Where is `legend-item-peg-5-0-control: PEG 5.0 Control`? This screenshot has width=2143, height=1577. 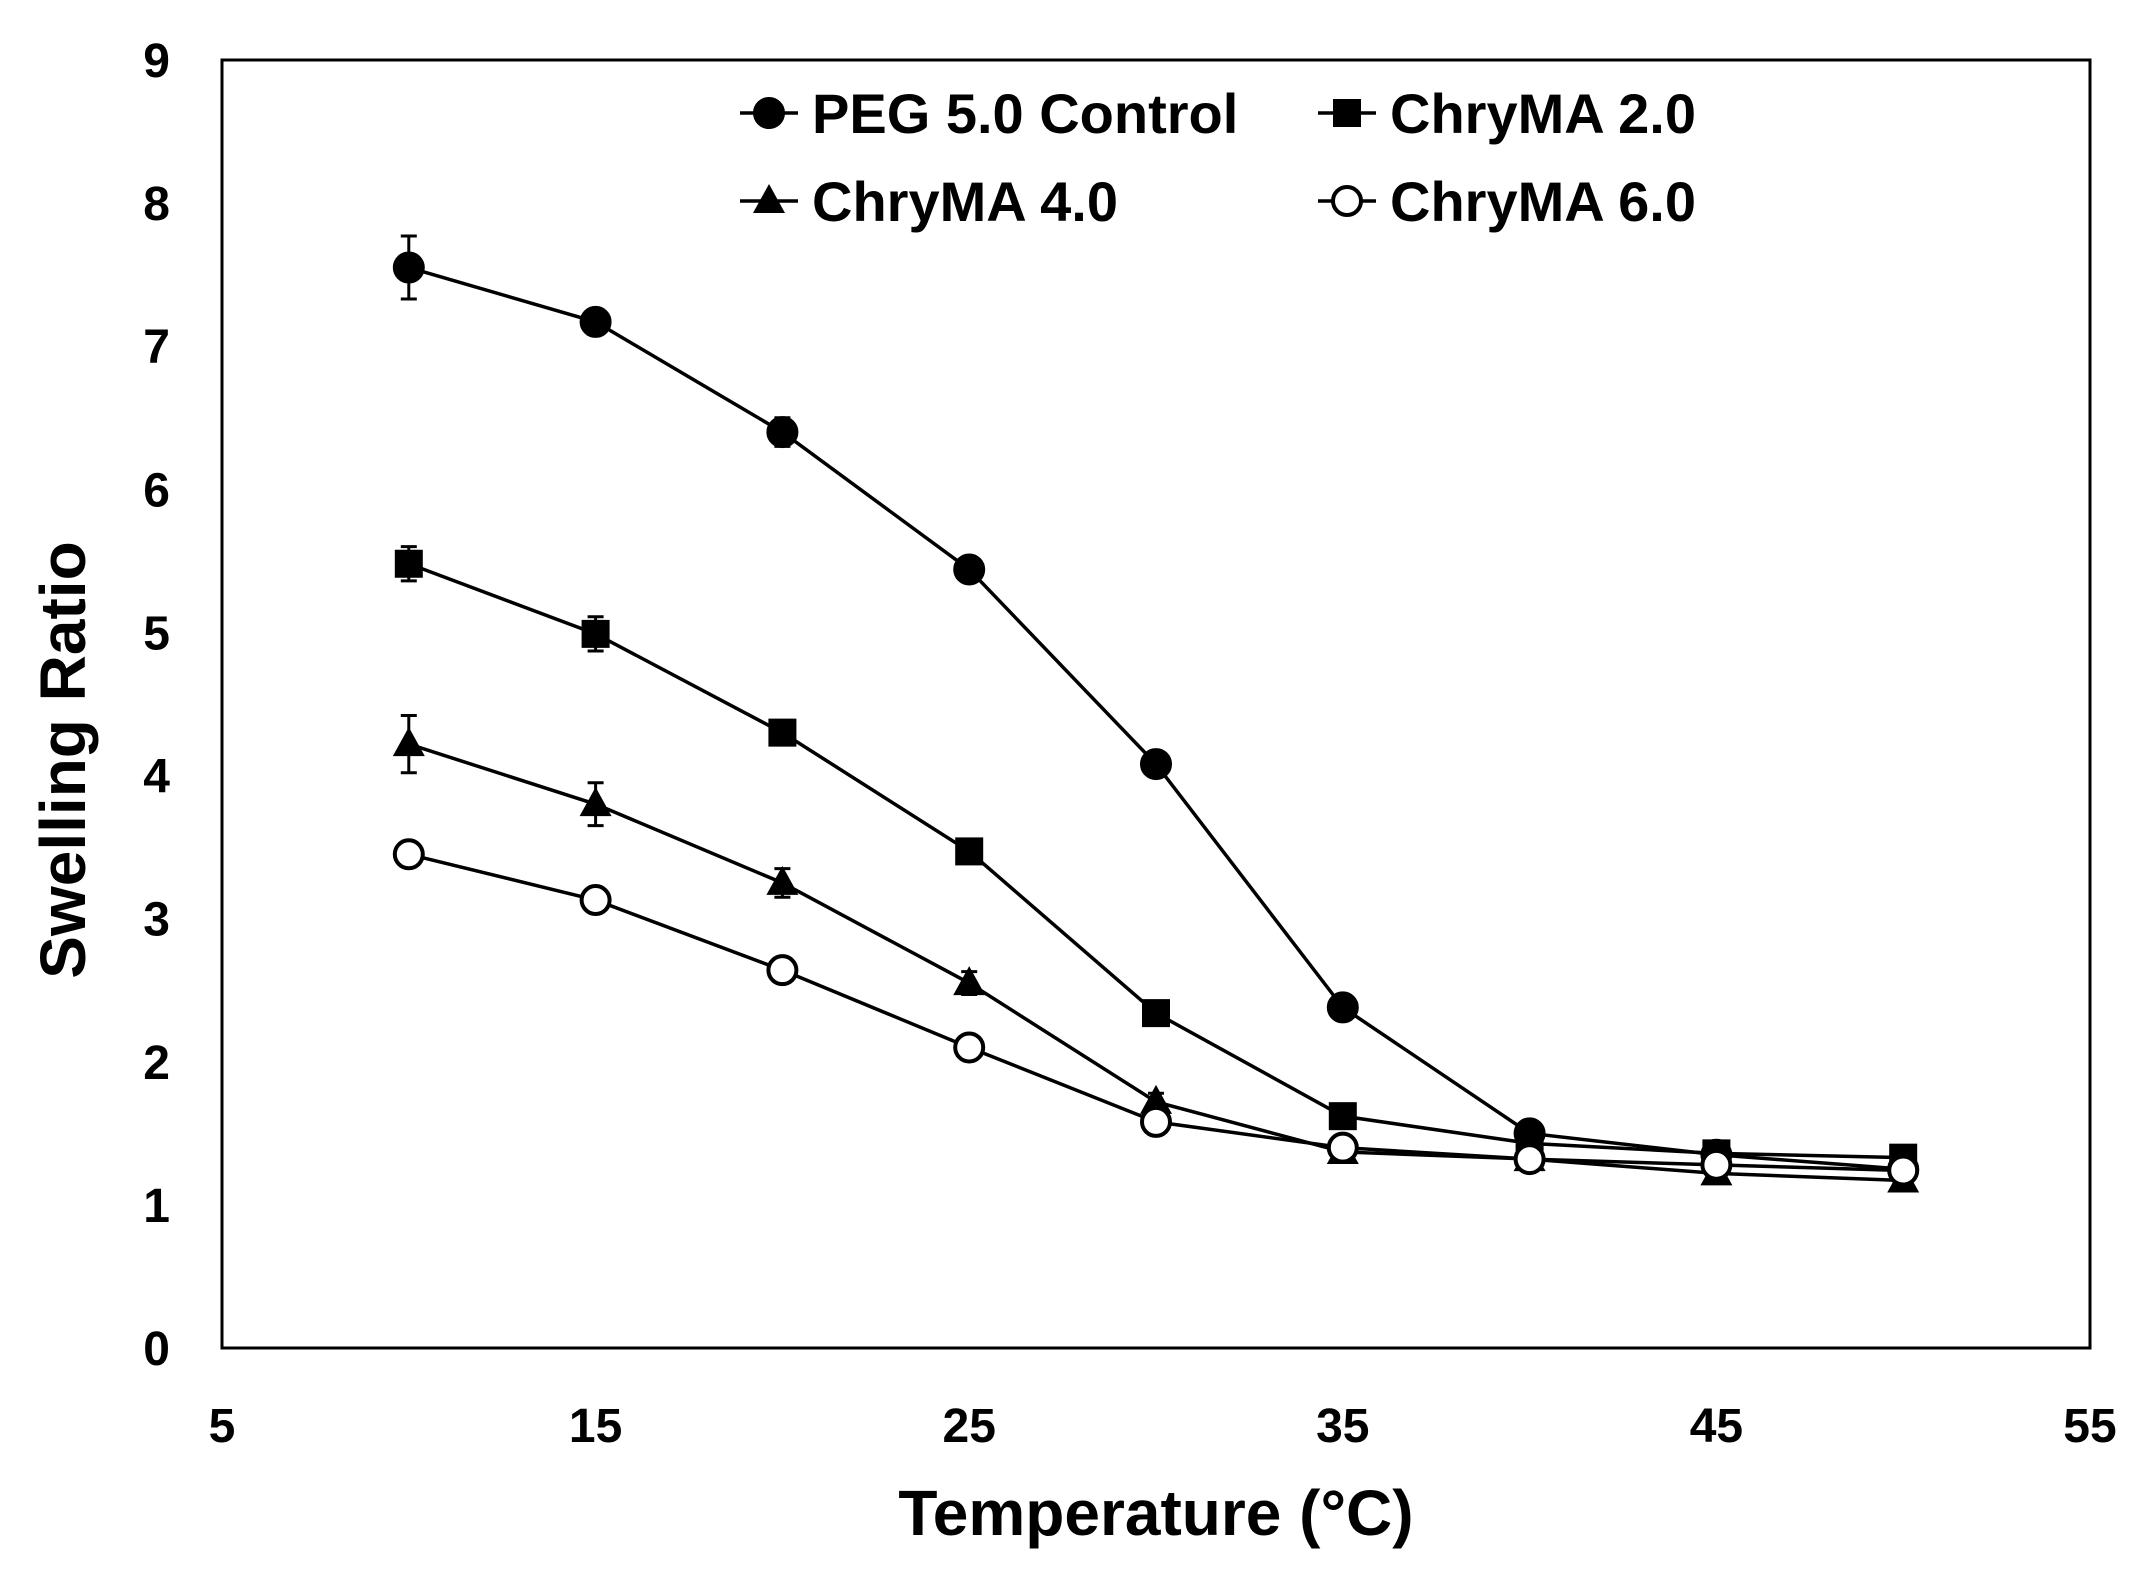
legend-item-peg-5-0-control: PEG 5.0 Control is located at coordinates (989, 113).